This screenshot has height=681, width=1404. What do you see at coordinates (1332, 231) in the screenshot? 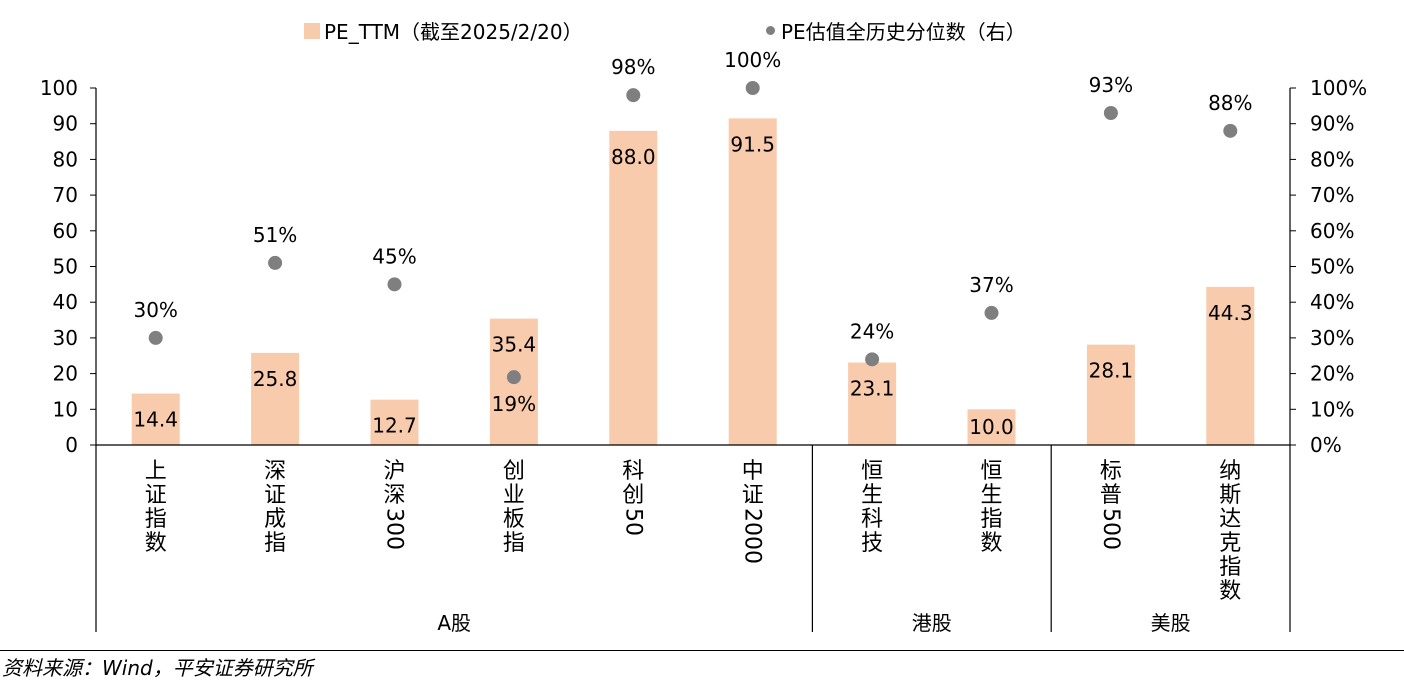
I see `right-axis-tick-label: 60%` at bounding box center [1332, 231].